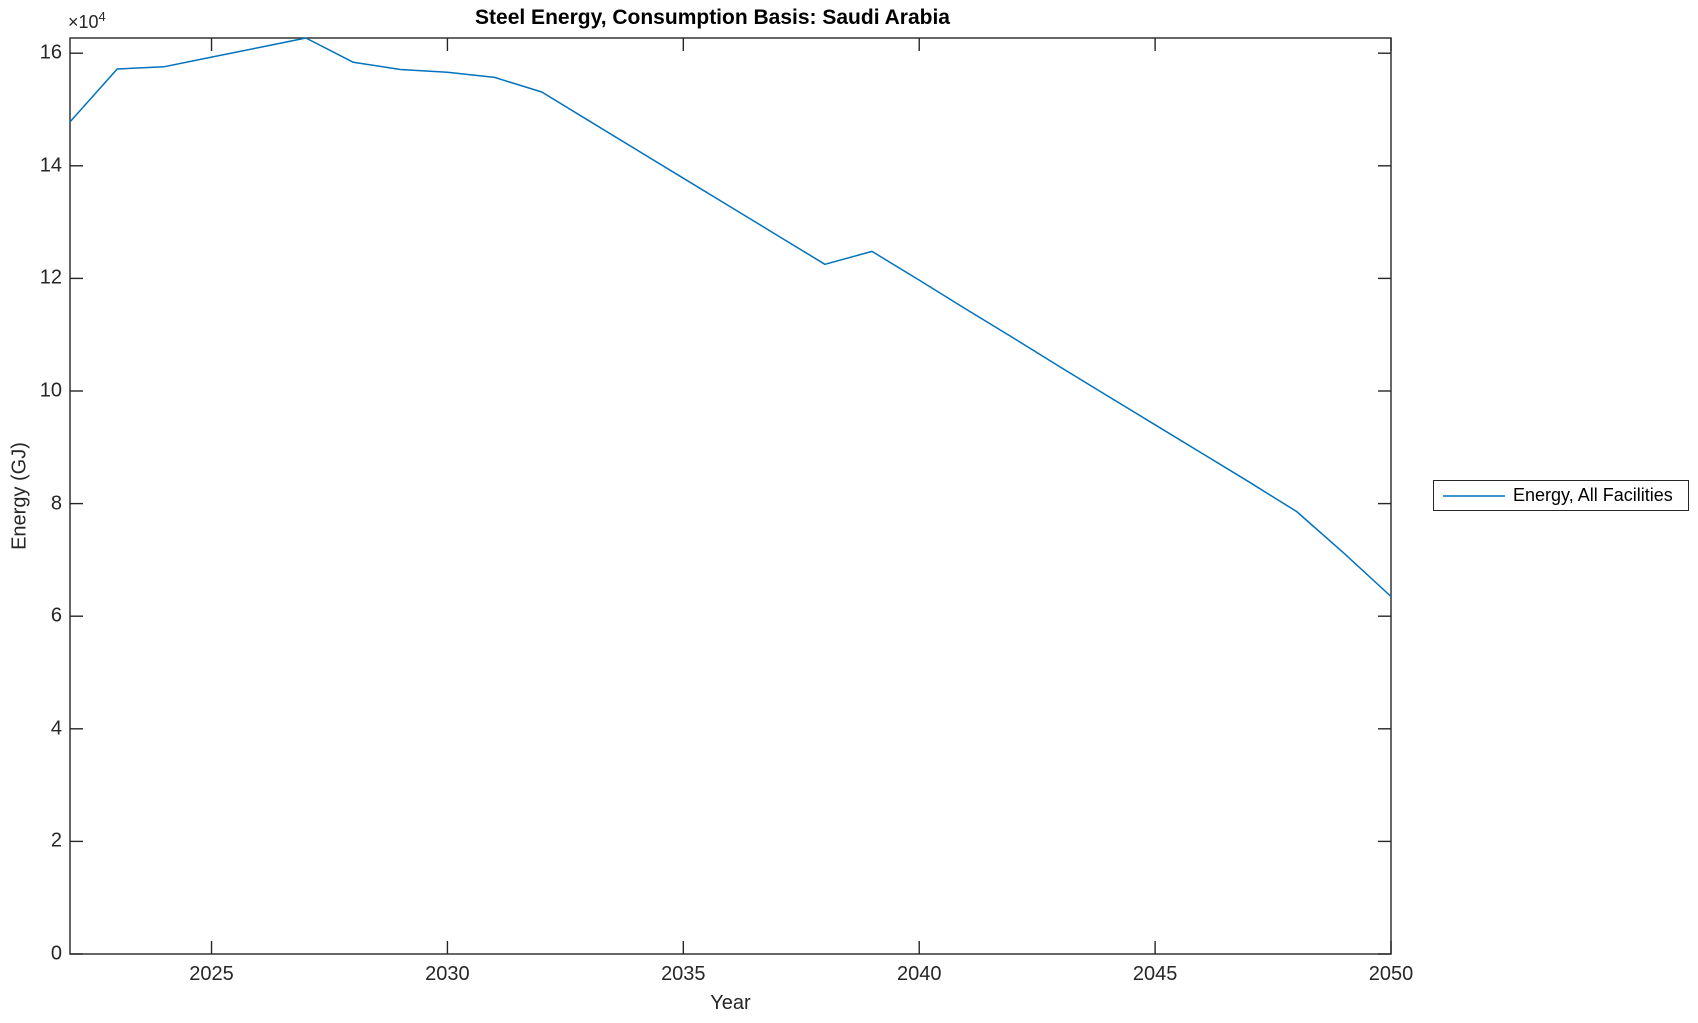  What do you see at coordinates (50, 277) in the screenshot?
I see `y-tick-label: 12` at bounding box center [50, 277].